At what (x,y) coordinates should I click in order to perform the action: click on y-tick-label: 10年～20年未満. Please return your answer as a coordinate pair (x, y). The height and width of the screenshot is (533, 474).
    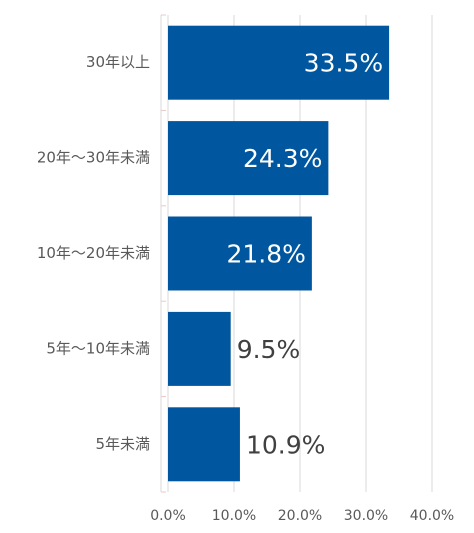
    Looking at the image, I should click on (93, 253).